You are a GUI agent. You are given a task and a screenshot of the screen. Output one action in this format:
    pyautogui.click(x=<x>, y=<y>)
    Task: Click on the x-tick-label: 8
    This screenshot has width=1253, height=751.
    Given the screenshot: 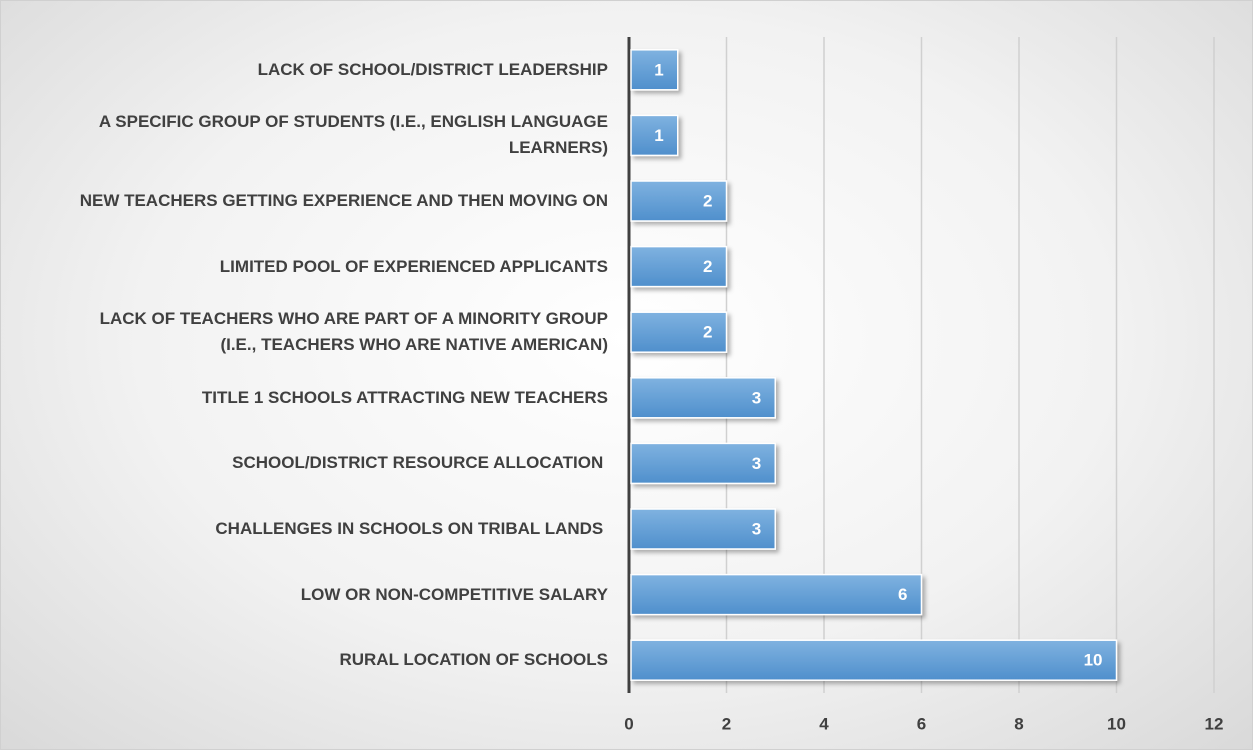 What is the action you would take?
    pyautogui.click(x=1018, y=723)
    